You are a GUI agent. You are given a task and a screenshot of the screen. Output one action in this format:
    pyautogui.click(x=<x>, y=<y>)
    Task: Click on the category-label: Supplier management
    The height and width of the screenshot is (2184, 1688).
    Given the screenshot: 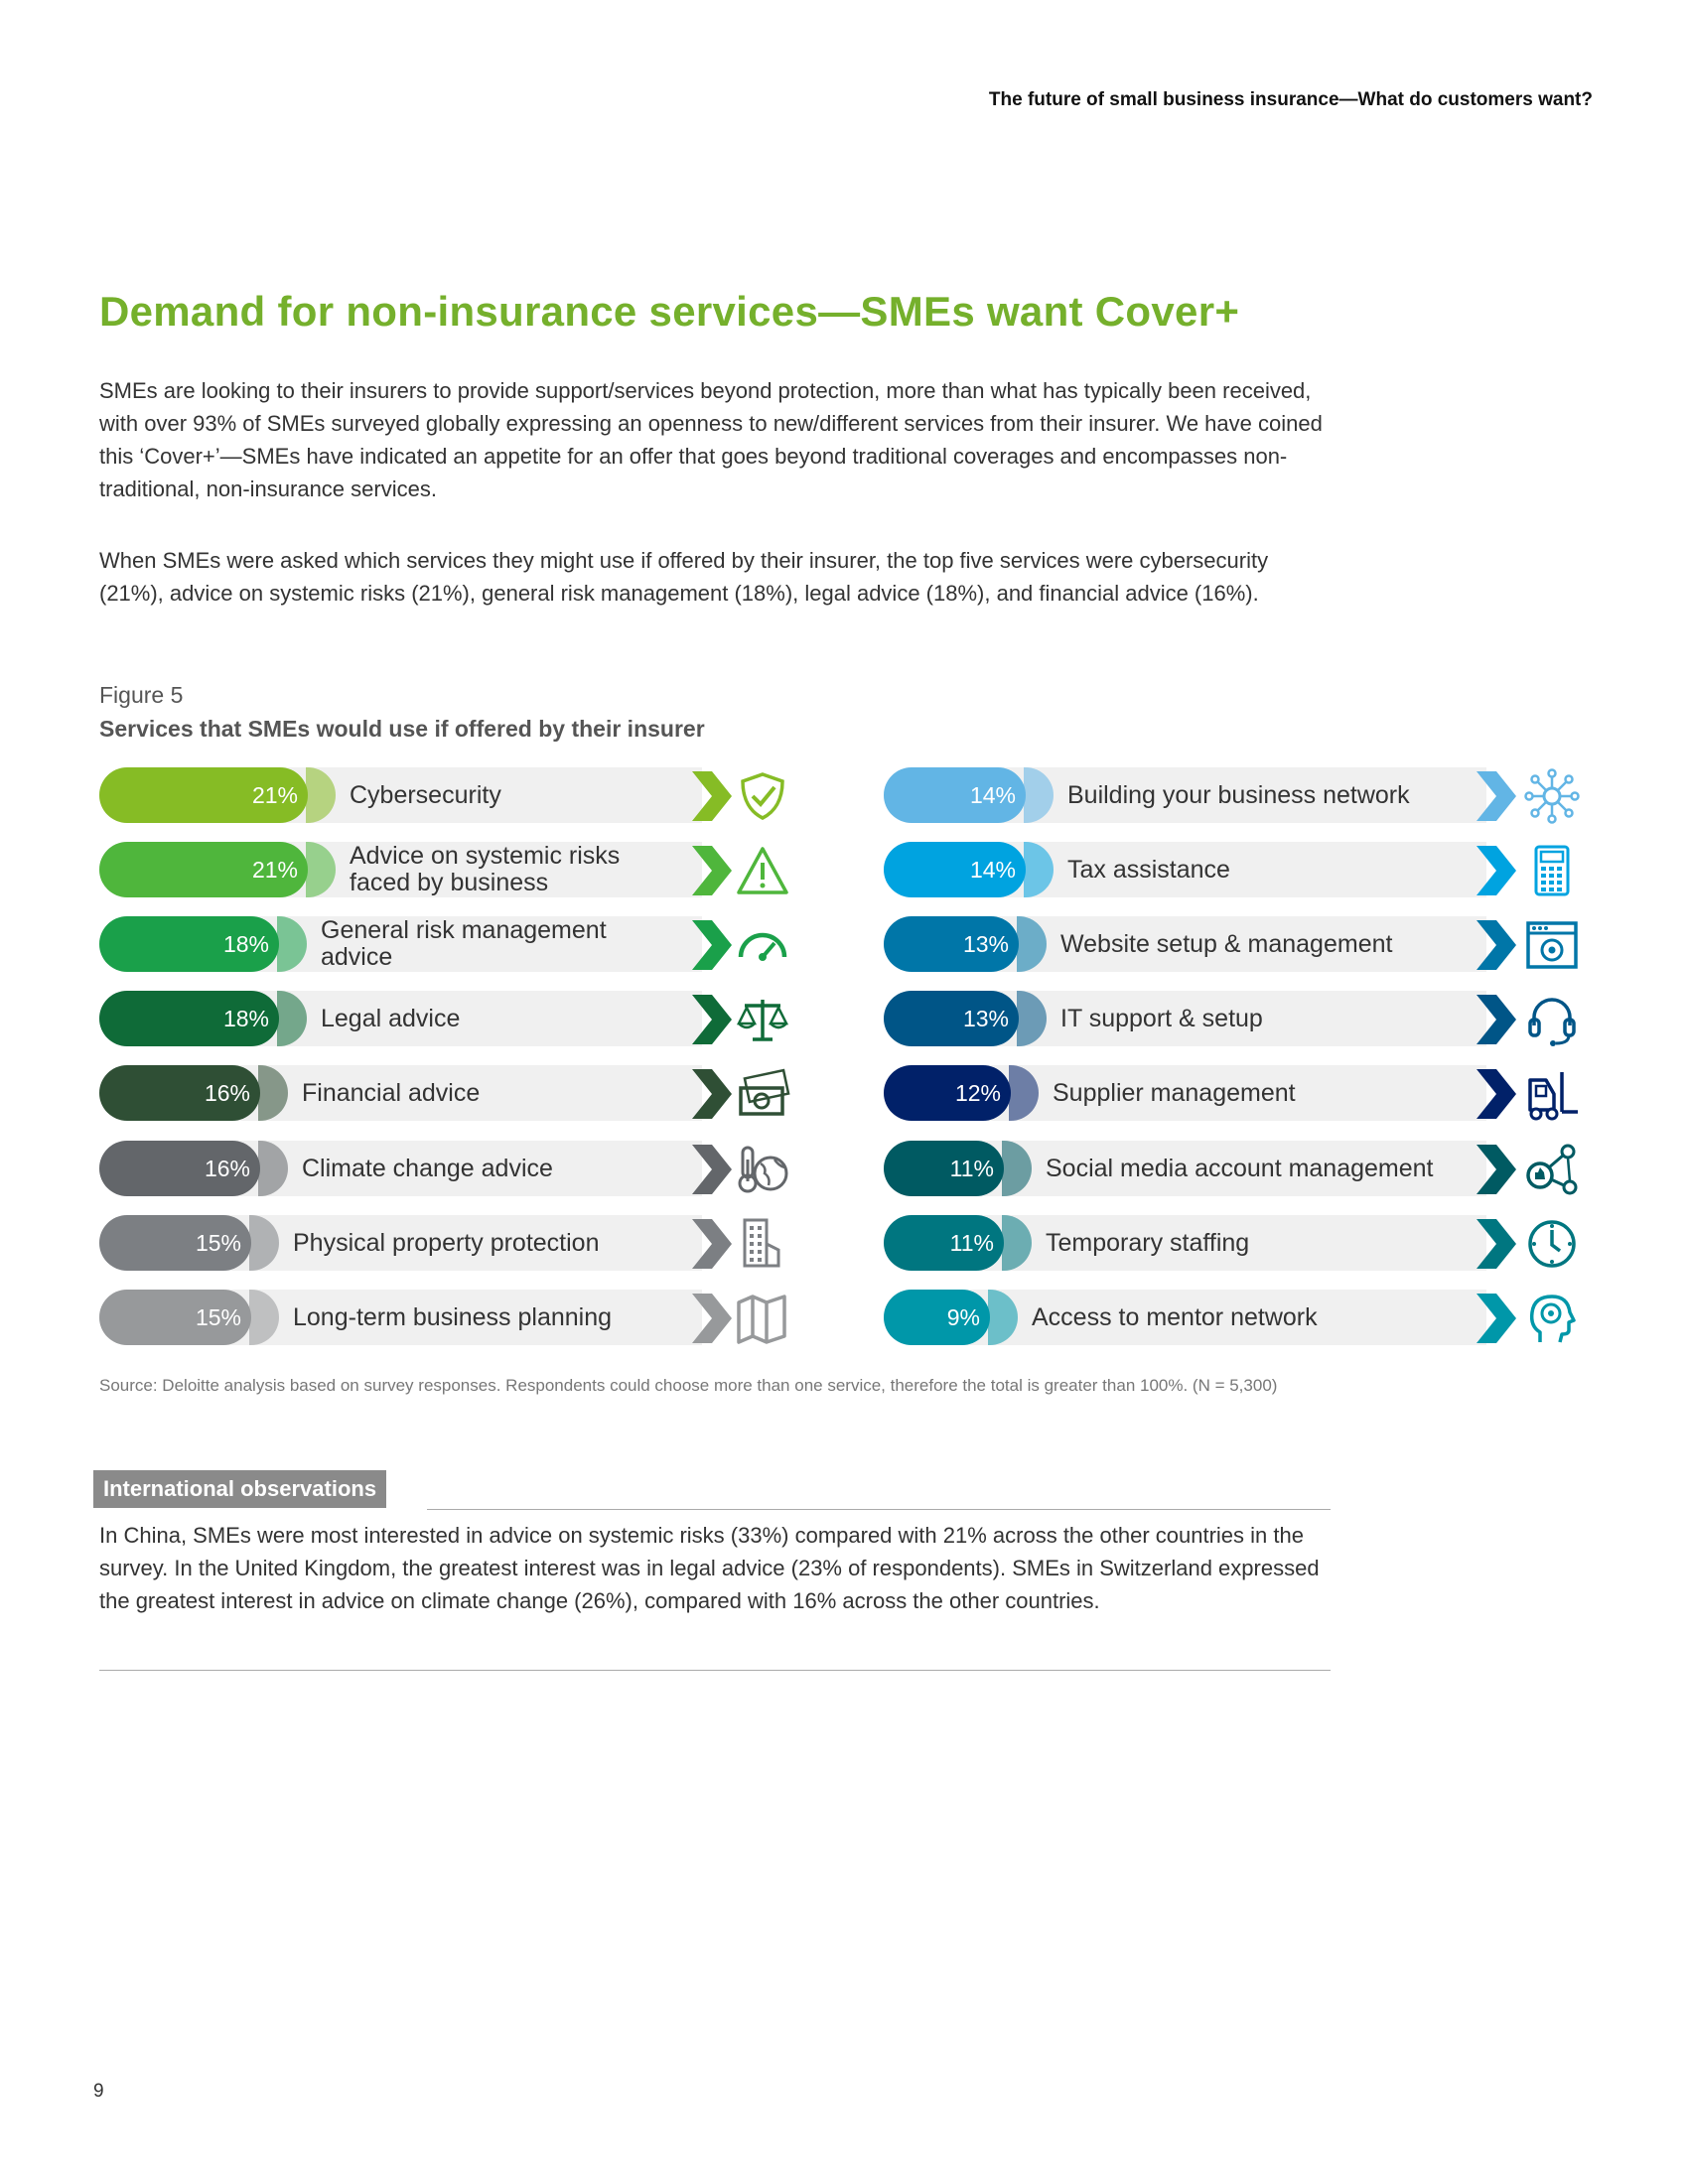 What is the action you would take?
    pyautogui.click(x=1174, y=1092)
    